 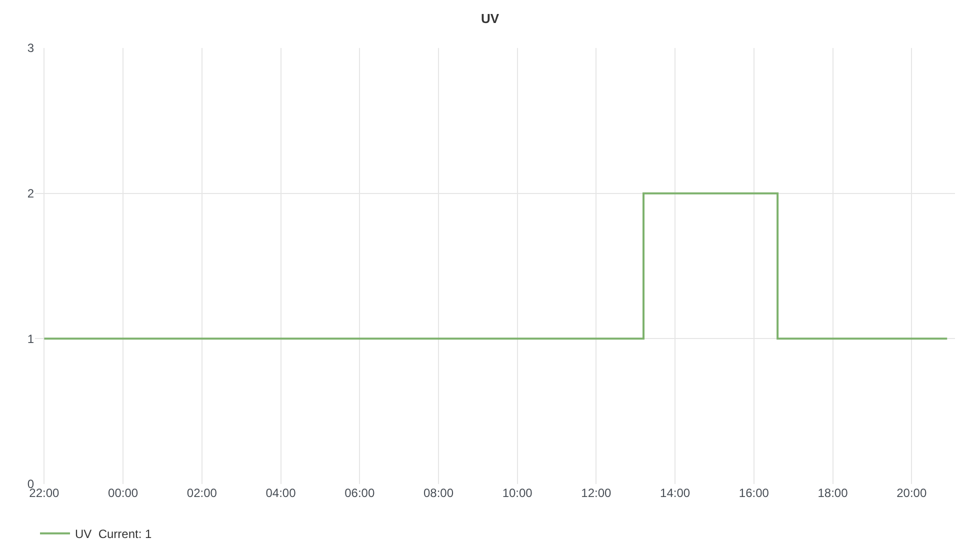 What do you see at coordinates (911, 493) in the screenshot?
I see `x-tick-label: 20:00` at bounding box center [911, 493].